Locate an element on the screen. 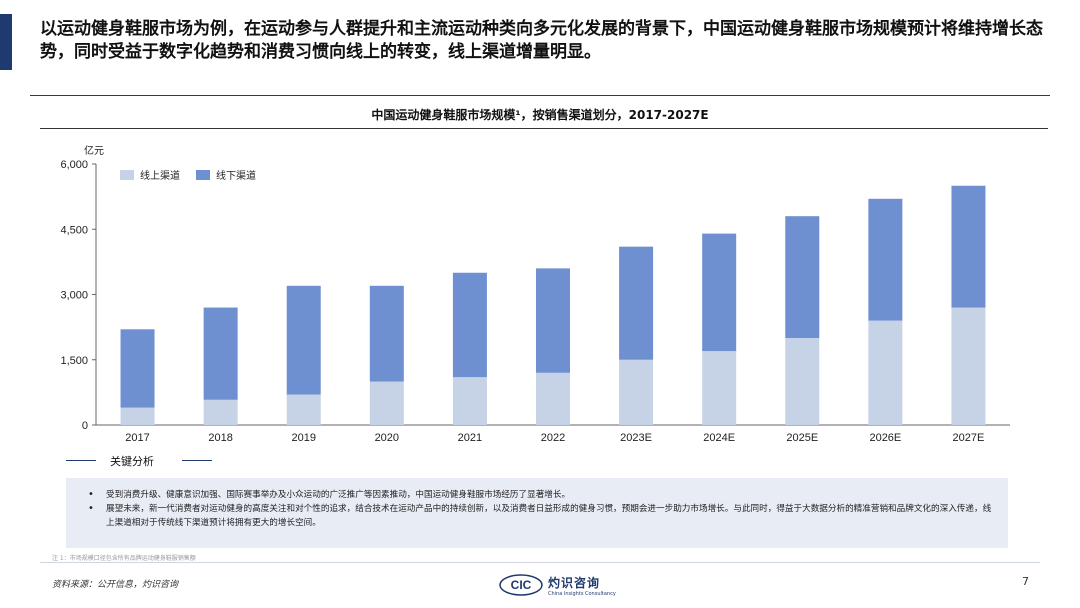  x-tick-label: 2021 is located at coordinates (470, 438).